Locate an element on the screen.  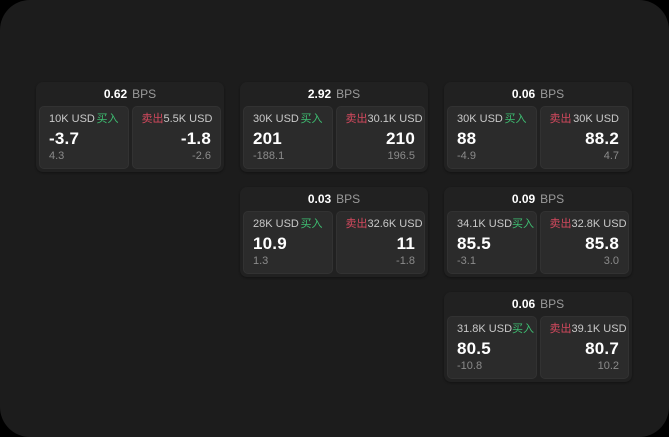
sell-price: 11 is located at coordinates (405, 243).